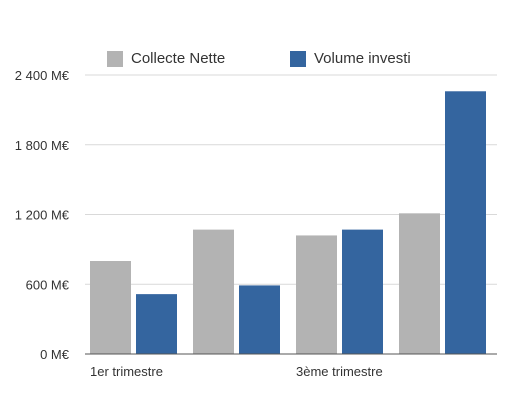  I want to click on legend-label-volume-investi: Volume investi, so click(362, 58).